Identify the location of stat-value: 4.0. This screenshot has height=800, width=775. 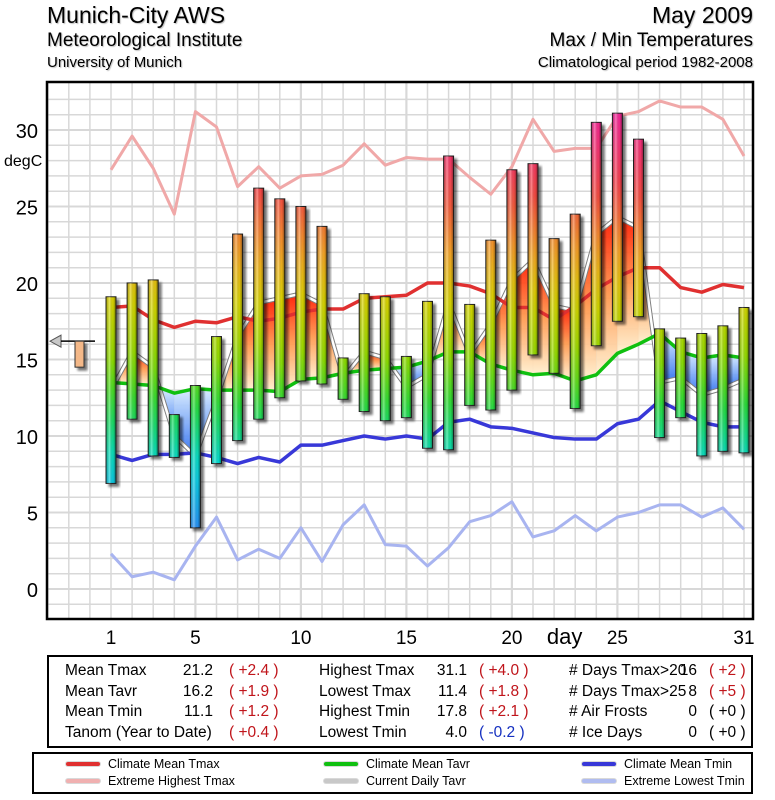
(456, 732).